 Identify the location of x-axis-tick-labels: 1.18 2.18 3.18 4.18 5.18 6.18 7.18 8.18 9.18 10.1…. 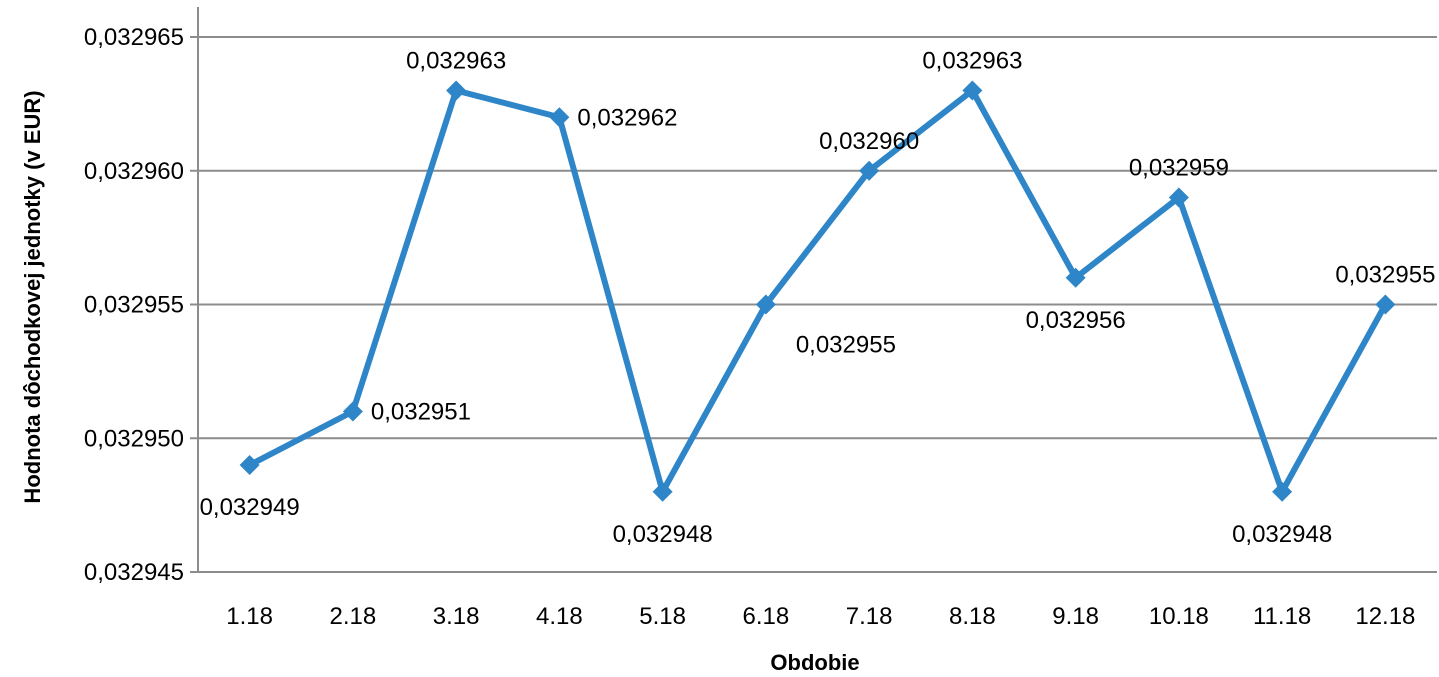
(820, 616).